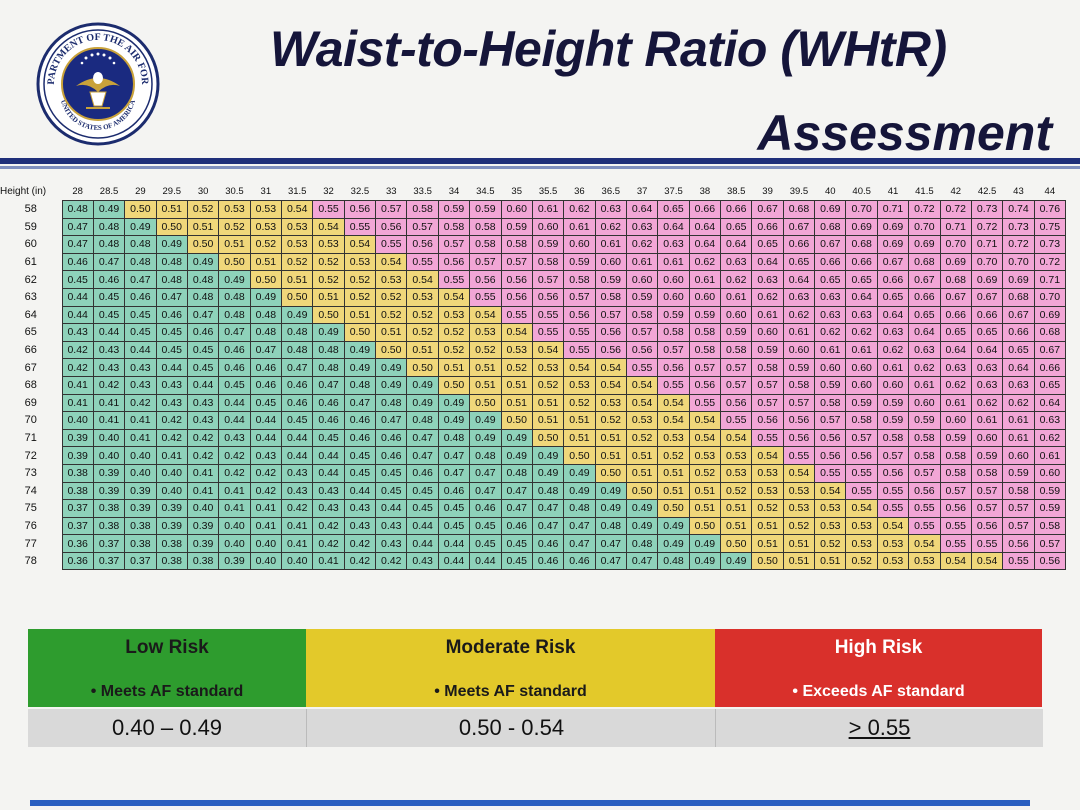 This screenshot has width=1080, height=810. I want to click on waist-column-header: 31.5, so click(297, 192).